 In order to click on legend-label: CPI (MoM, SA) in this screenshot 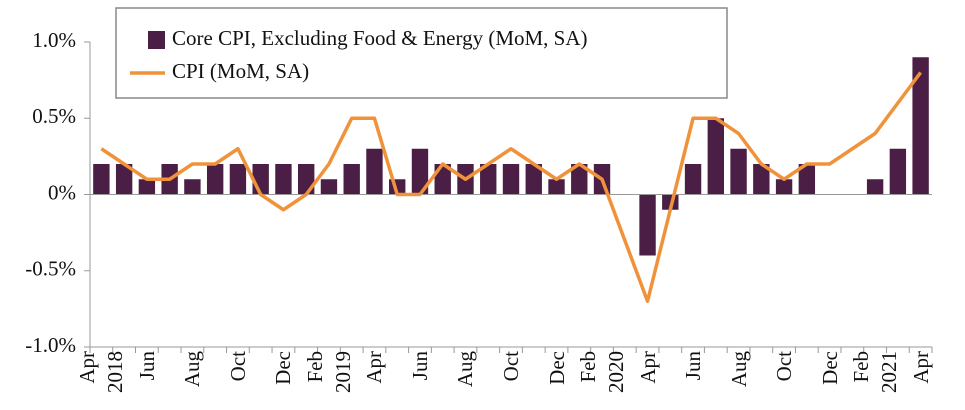, I will do `click(240, 71)`.